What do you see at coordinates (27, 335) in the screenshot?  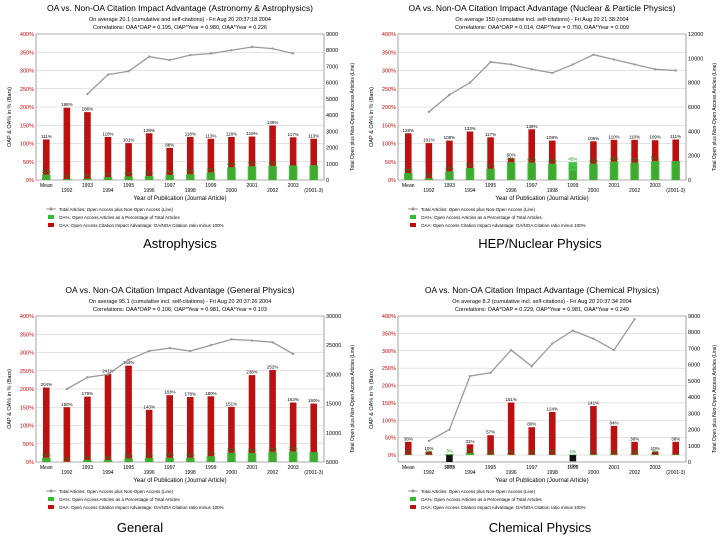 I see `y-tick-label-left: 350%` at bounding box center [27, 335].